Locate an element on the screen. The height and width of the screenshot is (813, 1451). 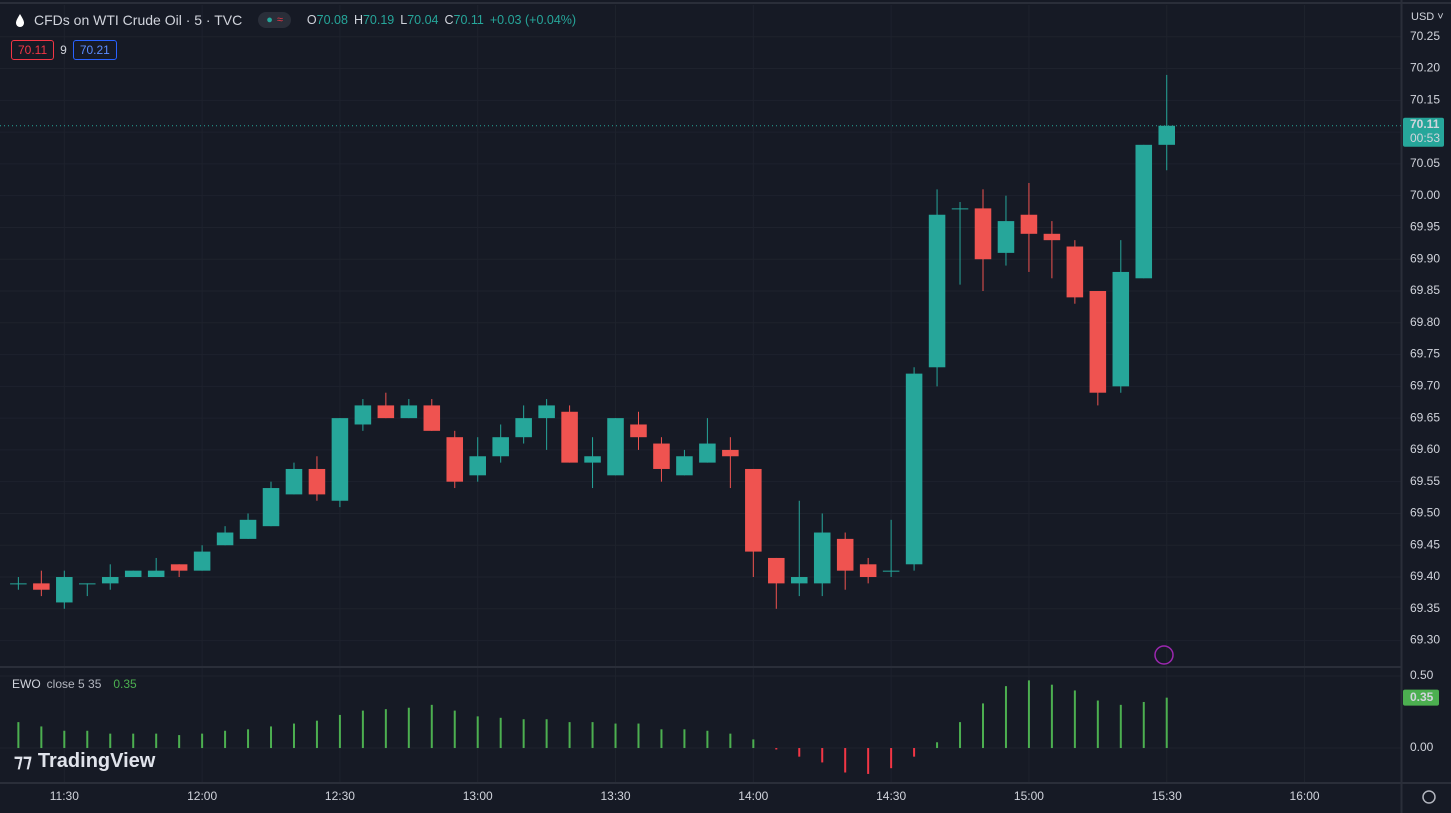
y-tick-label: 69.35 is located at coordinates (1425, 608).